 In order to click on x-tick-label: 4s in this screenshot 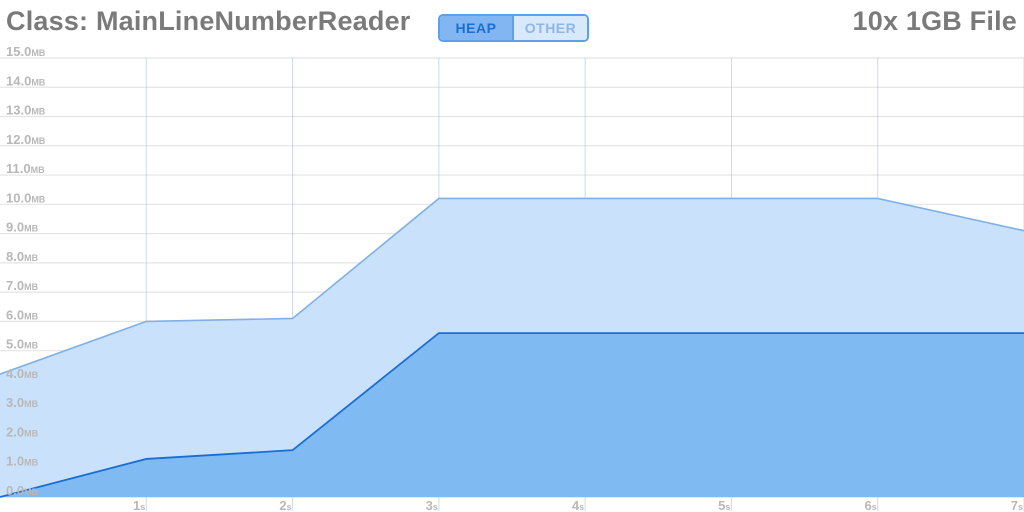, I will do `click(578, 505)`.